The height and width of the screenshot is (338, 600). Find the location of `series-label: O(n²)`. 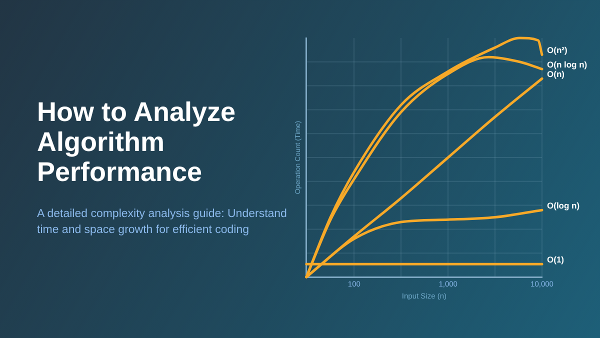

series-label: O(n²) is located at coordinates (557, 50).